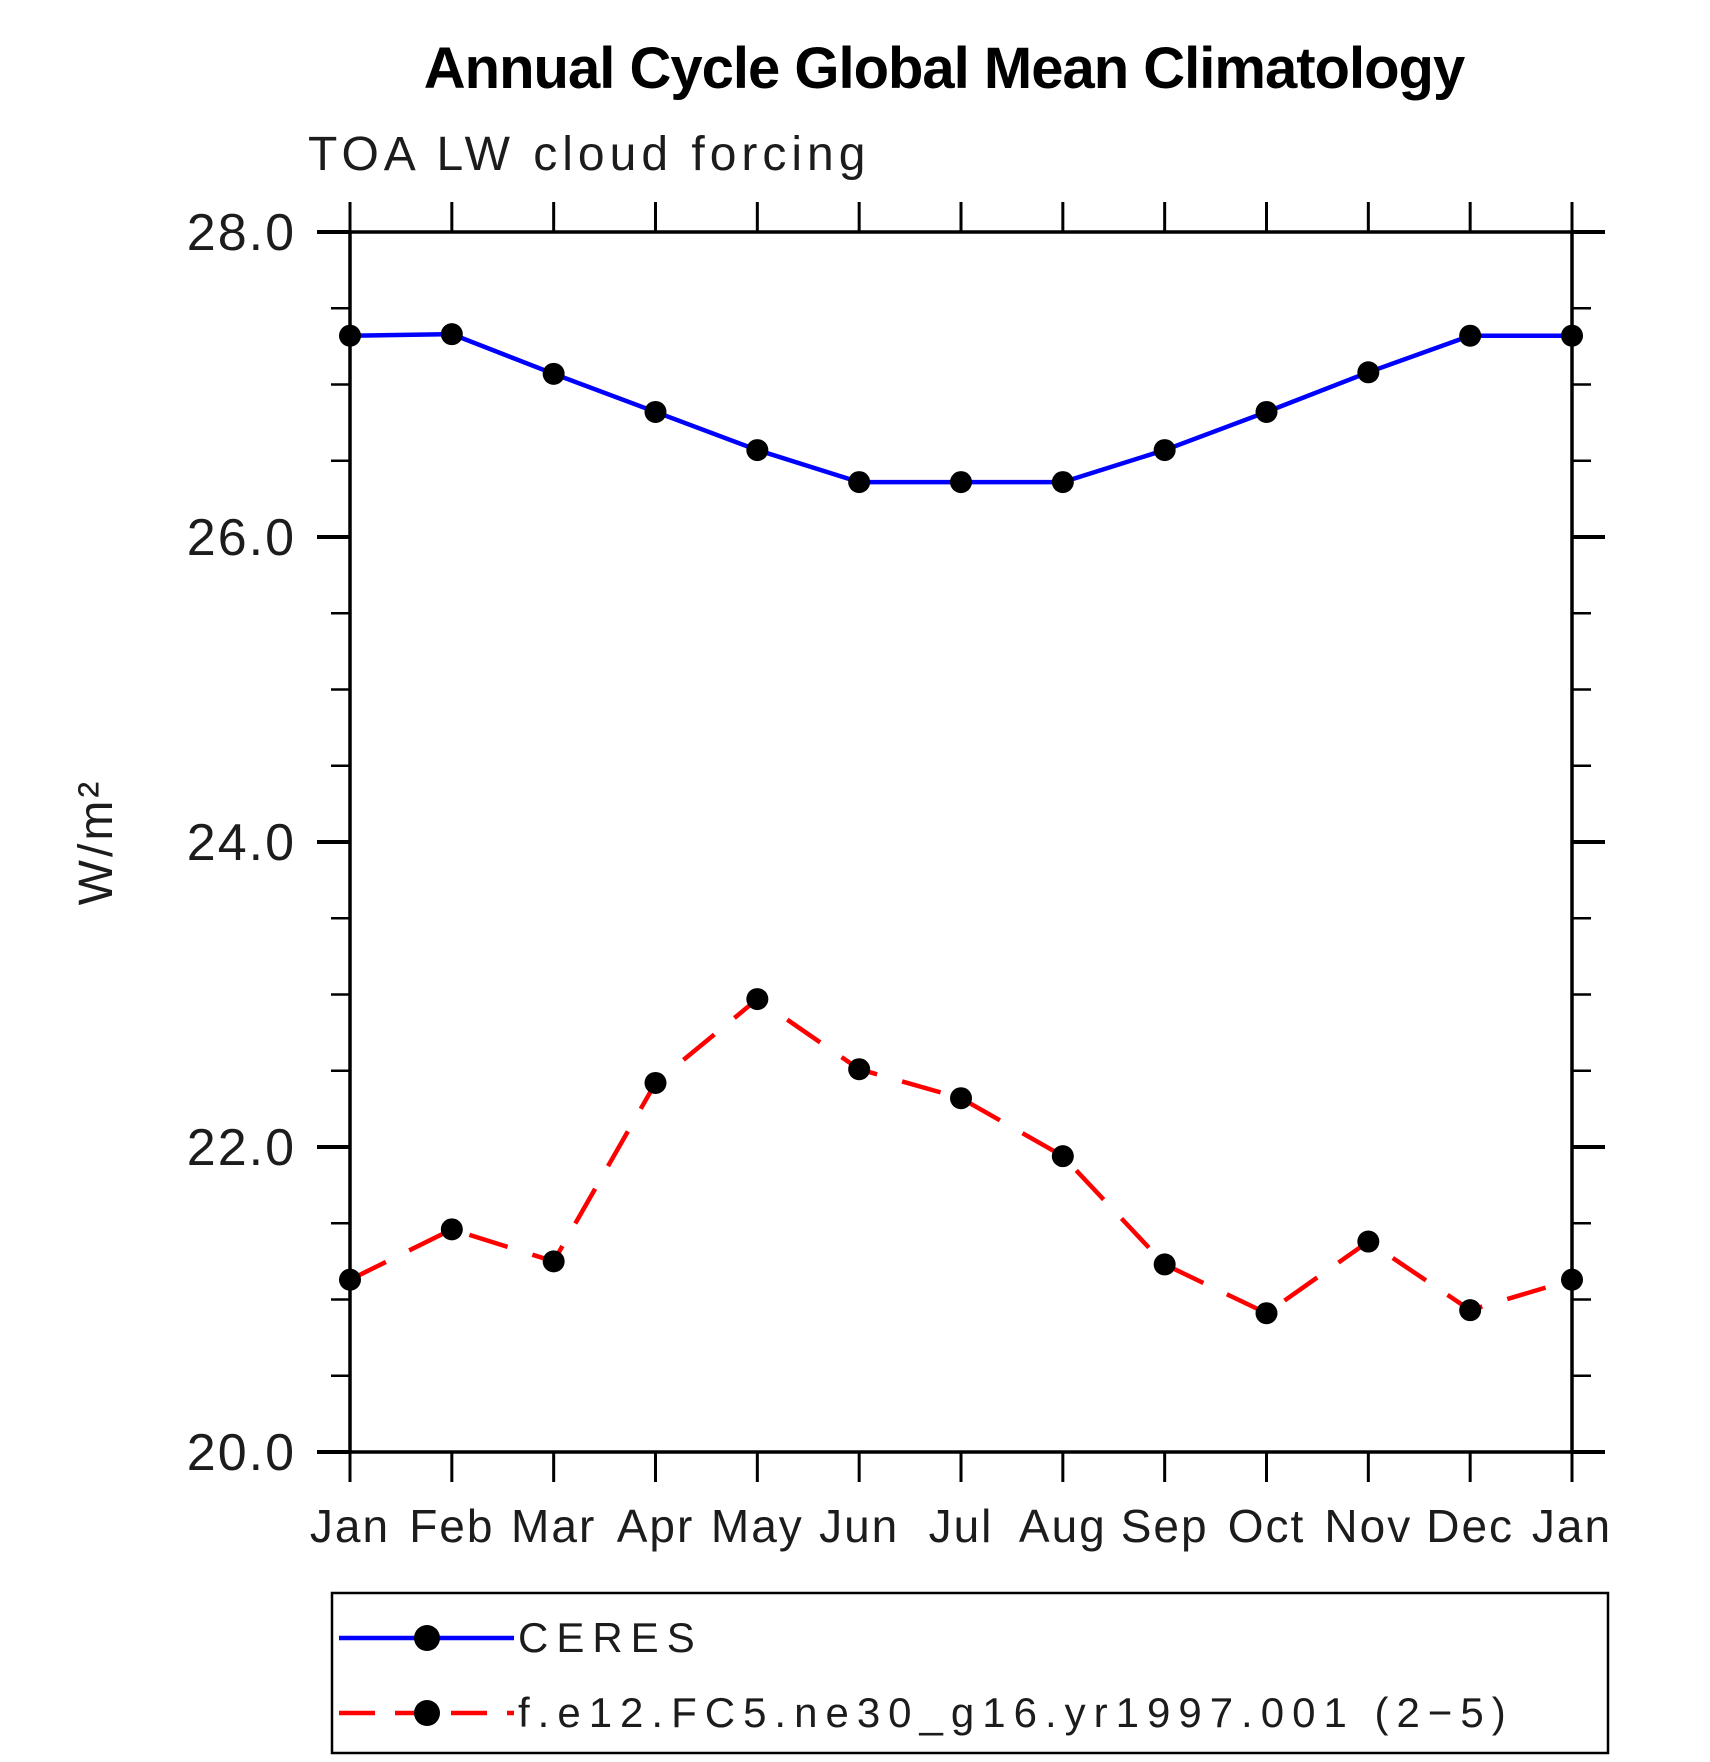 Image resolution: width=1710 pixels, height=1762 pixels. What do you see at coordinates (859, 1526) in the screenshot?
I see `x-tick-label: Jun` at bounding box center [859, 1526].